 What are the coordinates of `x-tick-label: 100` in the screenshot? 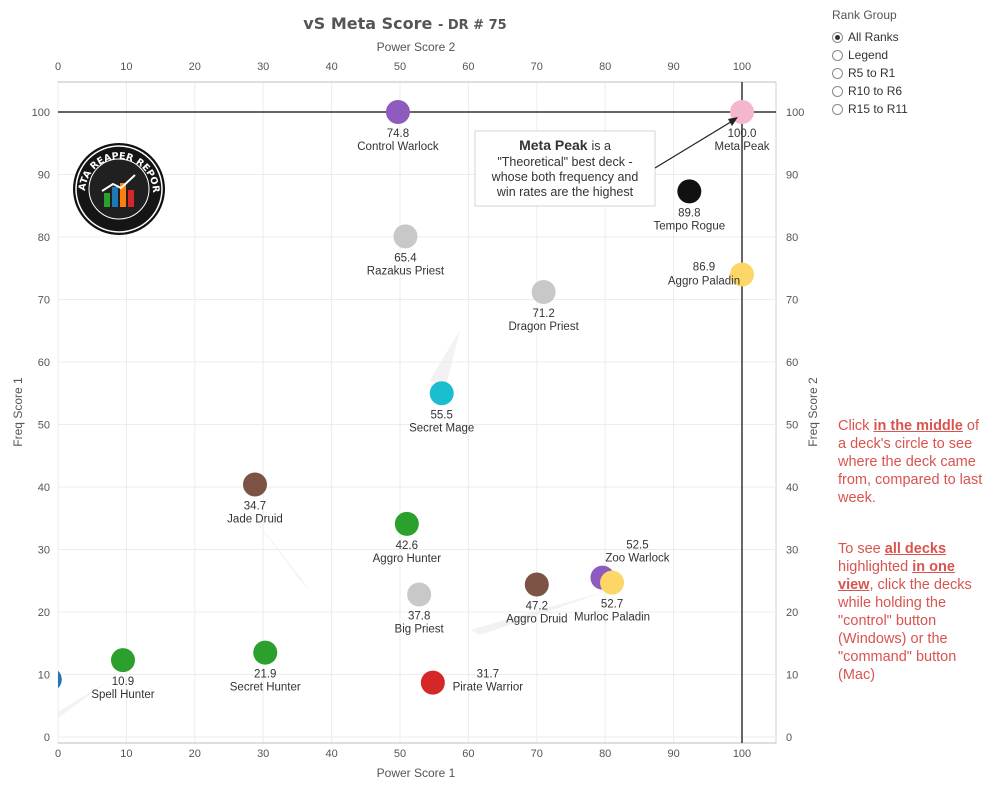 It's located at (742, 754).